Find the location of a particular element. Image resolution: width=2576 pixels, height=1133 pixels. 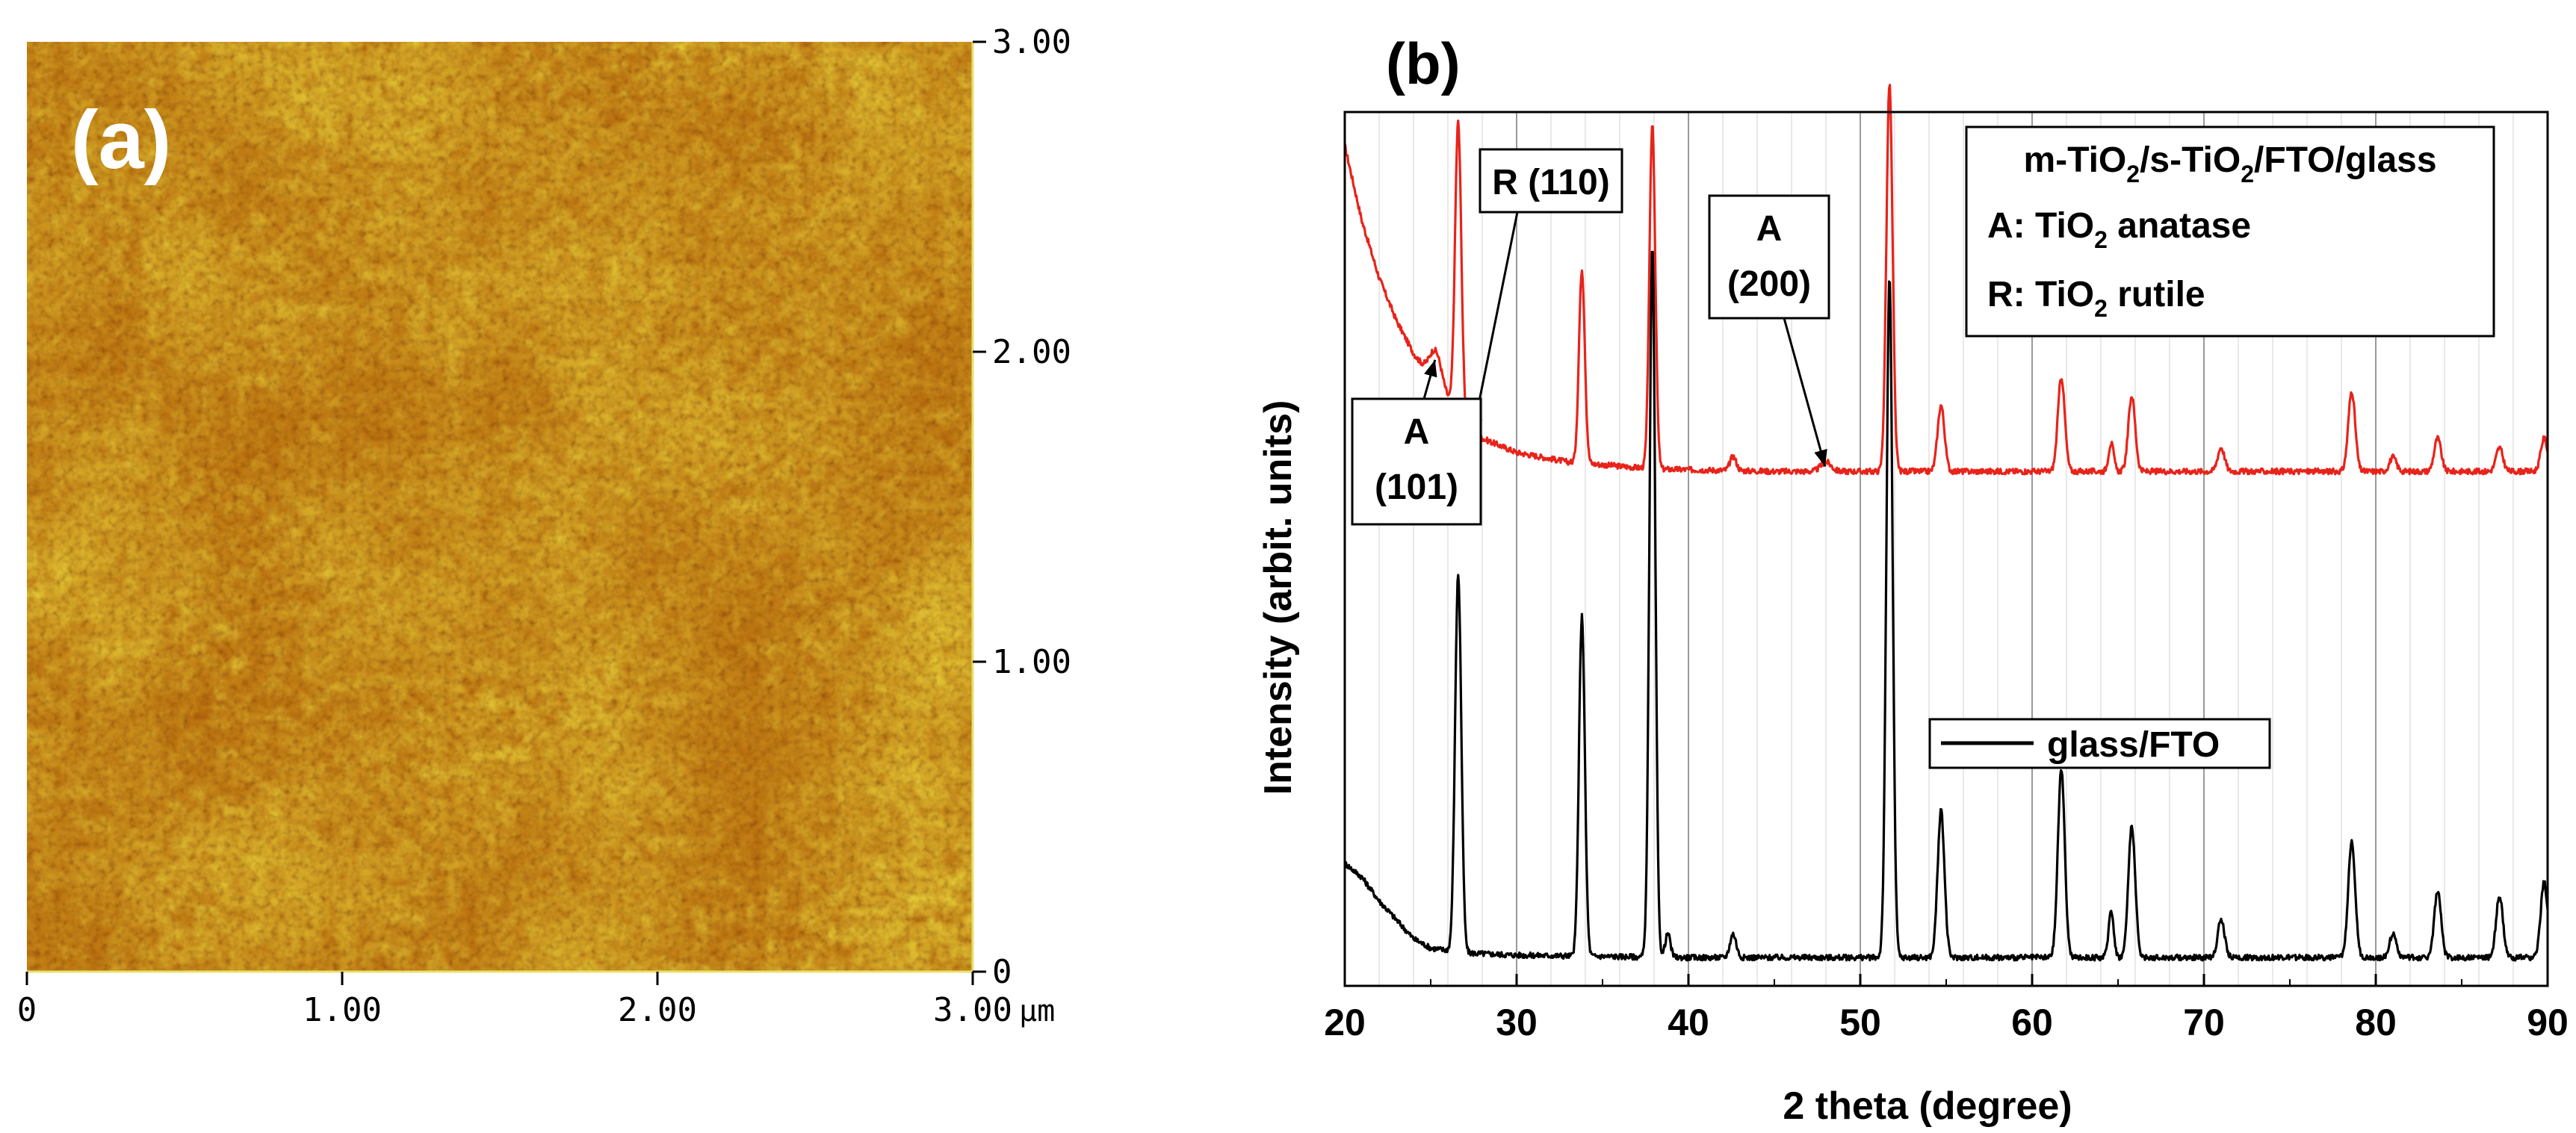

legend-bottom-label: glass/FTO is located at coordinates (2133, 745).